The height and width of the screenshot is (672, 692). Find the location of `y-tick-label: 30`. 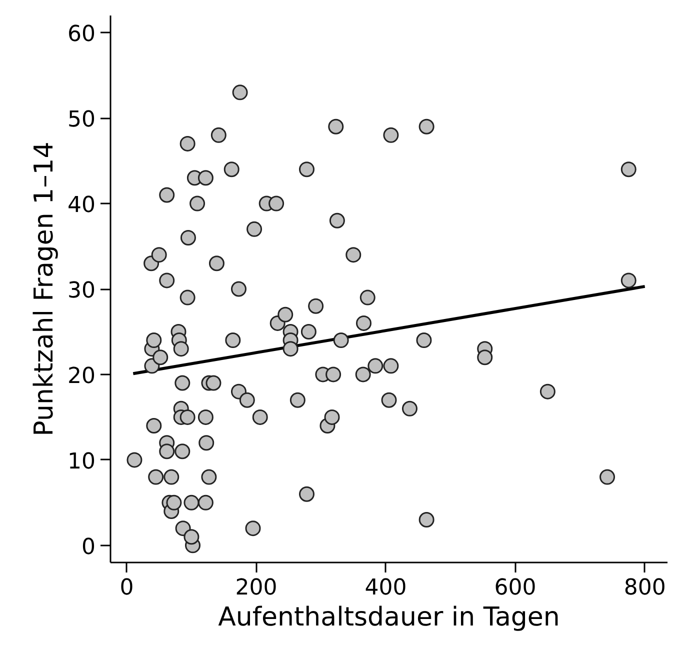

y-tick-label: 30 is located at coordinates (82, 291).